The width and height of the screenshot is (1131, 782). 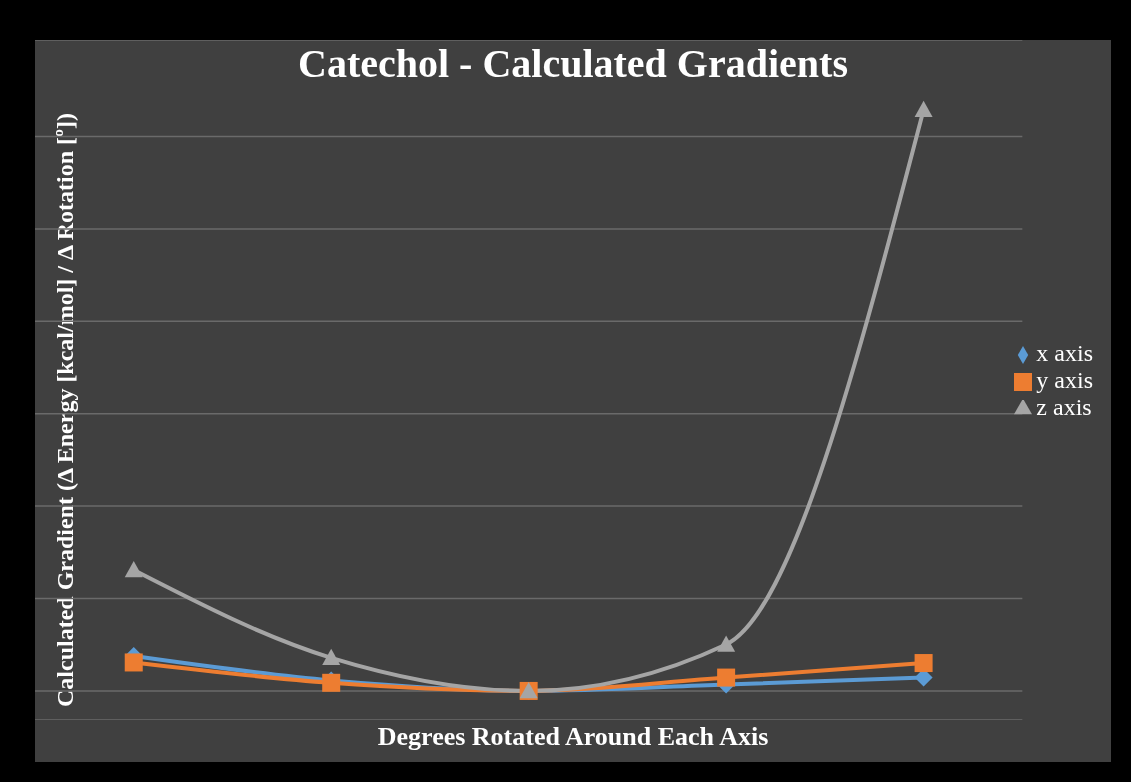 What do you see at coordinates (573, 63) in the screenshot?
I see `chart-title: Catechol - Calculated Gradients` at bounding box center [573, 63].